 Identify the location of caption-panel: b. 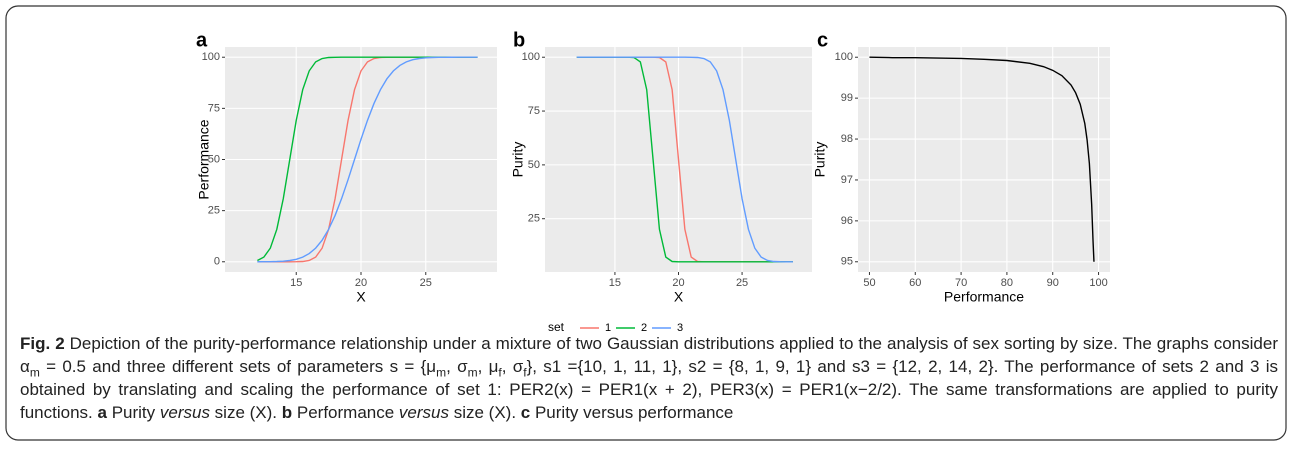
(287, 412).